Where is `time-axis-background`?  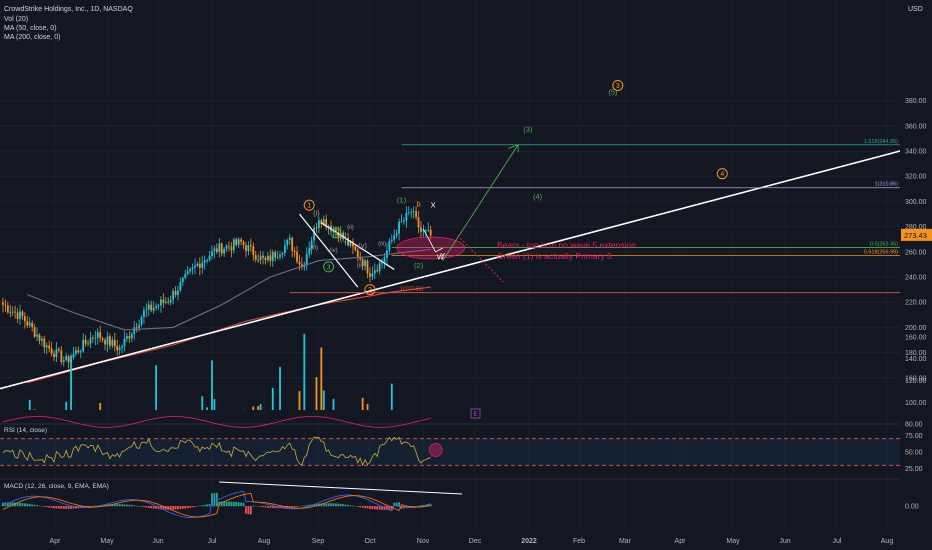
time-axis-background is located at coordinates (466, 540).